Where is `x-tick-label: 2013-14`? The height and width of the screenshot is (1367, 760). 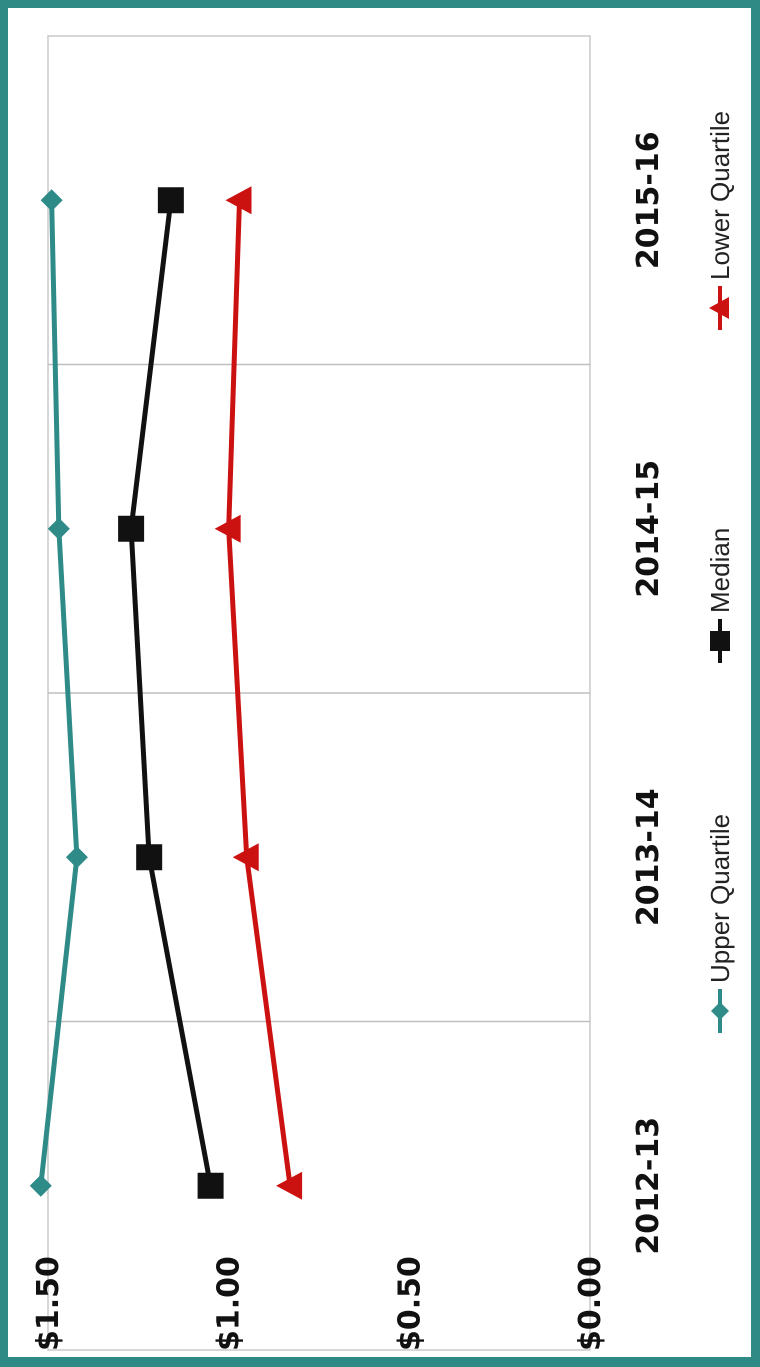
x-tick-label: 2013-14 is located at coordinates (648, 857).